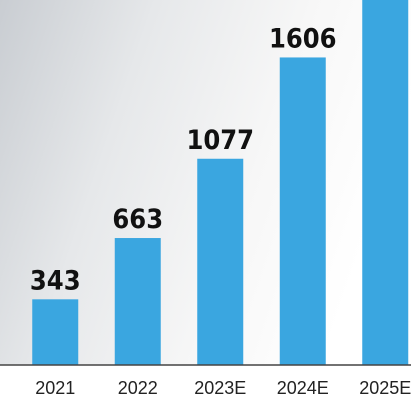  I want to click on value-label: 343, so click(55, 280).